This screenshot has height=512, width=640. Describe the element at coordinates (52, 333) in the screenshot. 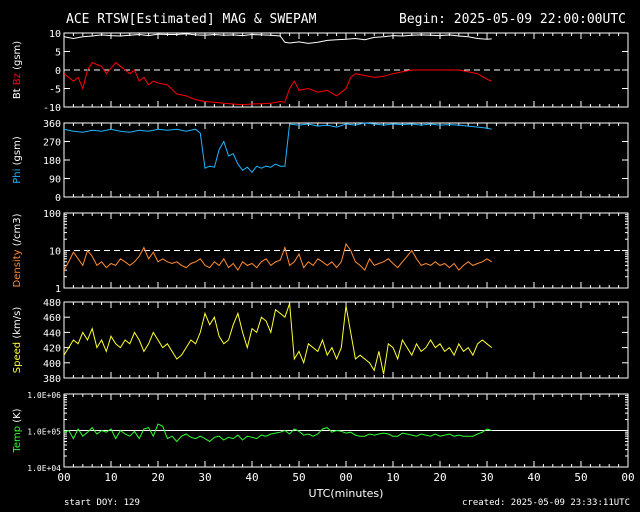

I see `y-tick-label: 440` at that location.